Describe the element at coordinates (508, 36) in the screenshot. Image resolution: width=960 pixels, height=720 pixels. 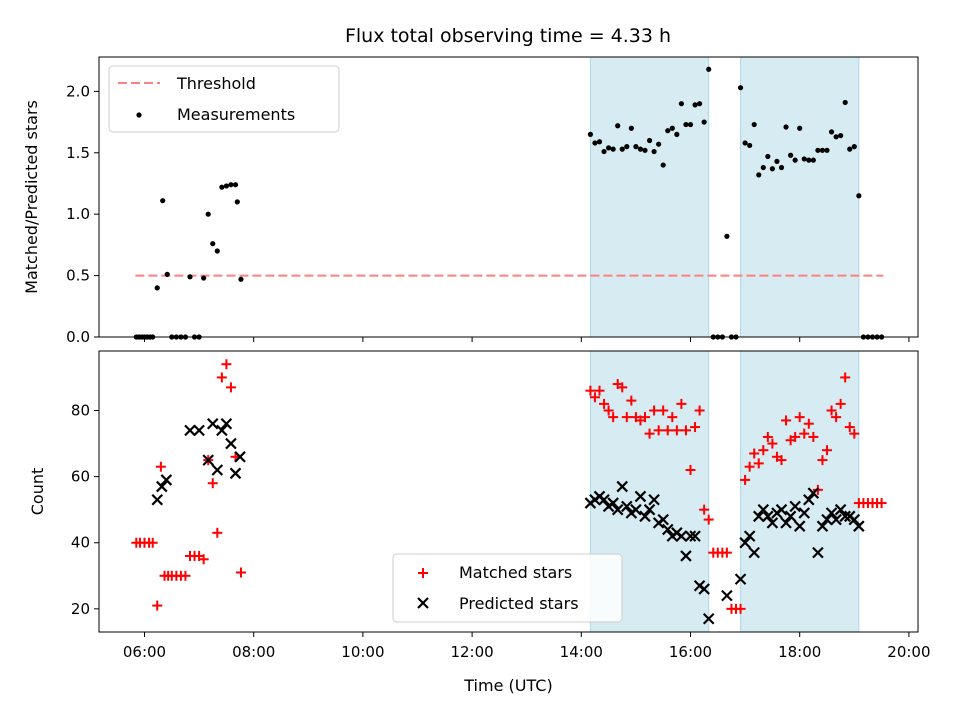
I see `top-chart-title: Flux total observing time = 4.33 h` at that location.